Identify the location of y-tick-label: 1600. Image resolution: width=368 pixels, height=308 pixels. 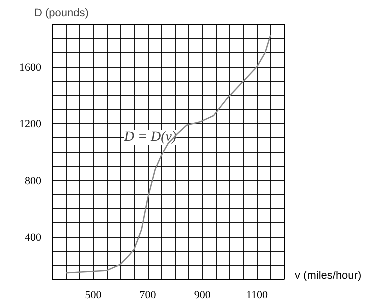
(31, 68).